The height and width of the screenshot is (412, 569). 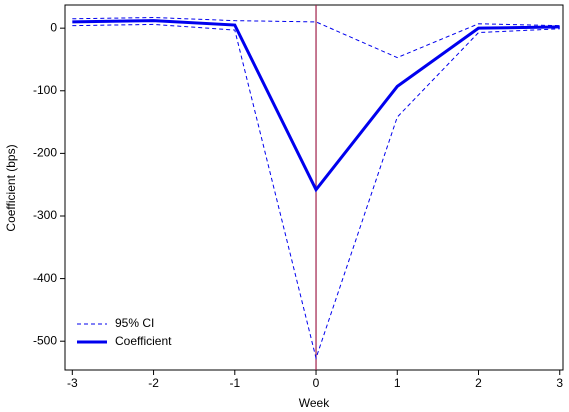 I want to click on y-axis-label: Coefficient (bps), so click(x=11, y=187).